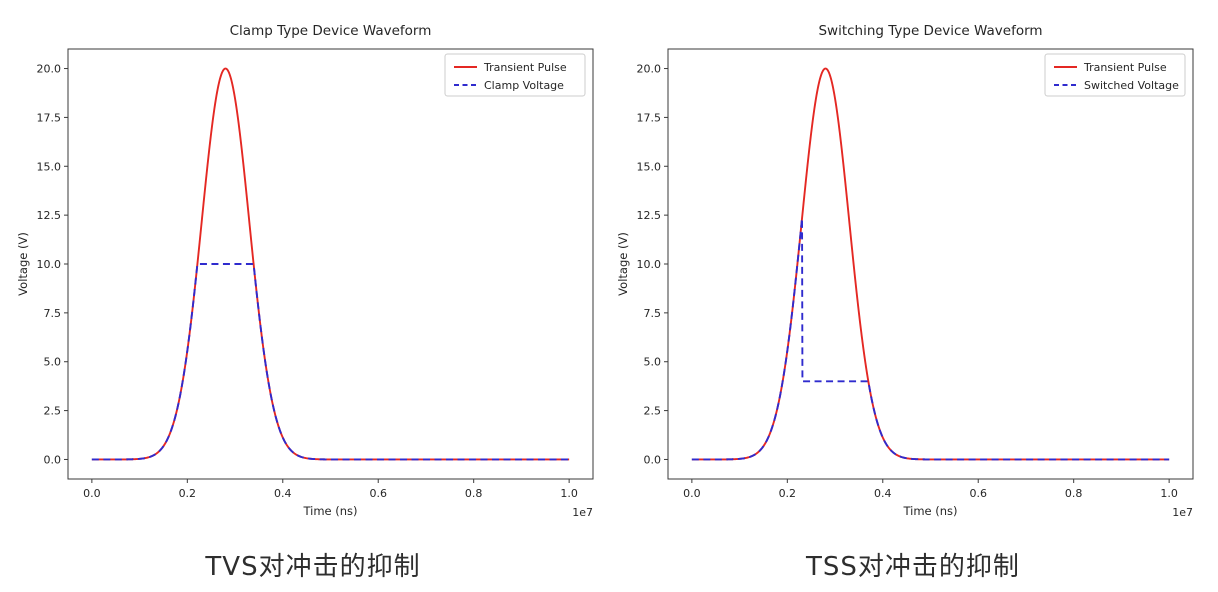 The height and width of the screenshot is (592, 1218). I want to click on legend: Transient Pulse Clamp Voltage, so click(515, 75).